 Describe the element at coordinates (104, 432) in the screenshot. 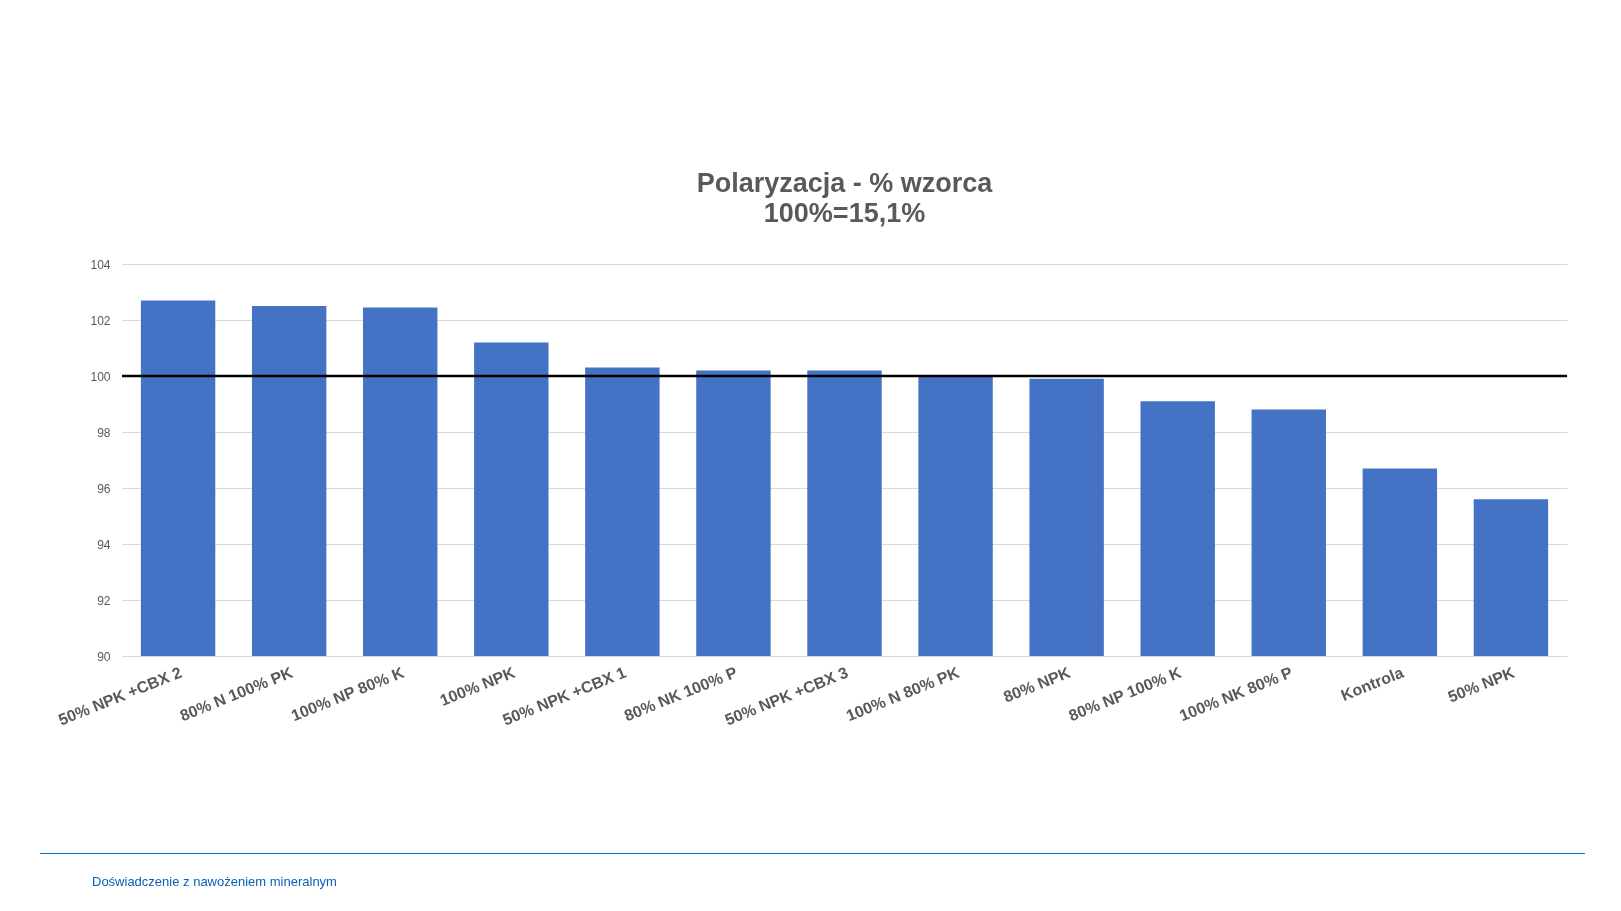

I see `y-tick-label: 98` at that location.